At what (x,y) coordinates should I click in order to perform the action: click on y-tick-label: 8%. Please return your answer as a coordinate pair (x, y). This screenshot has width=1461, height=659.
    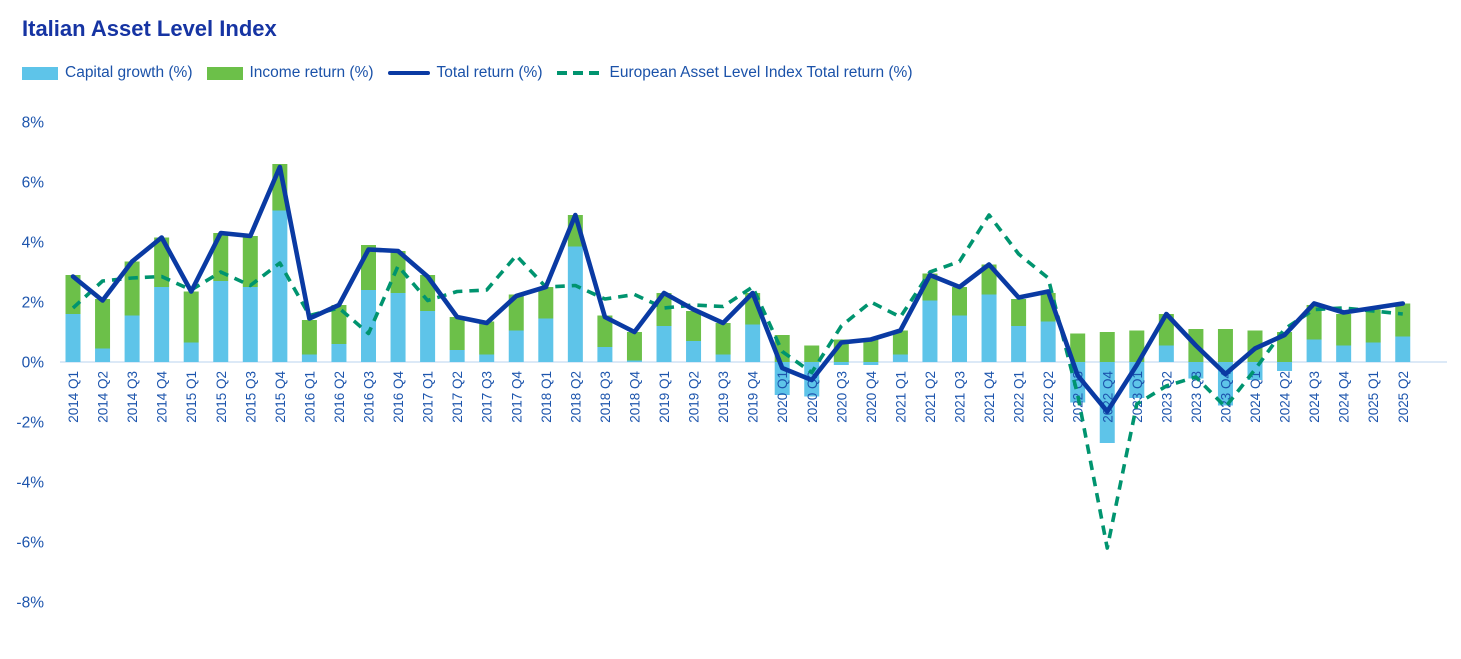
    Looking at the image, I should click on (33, 123).